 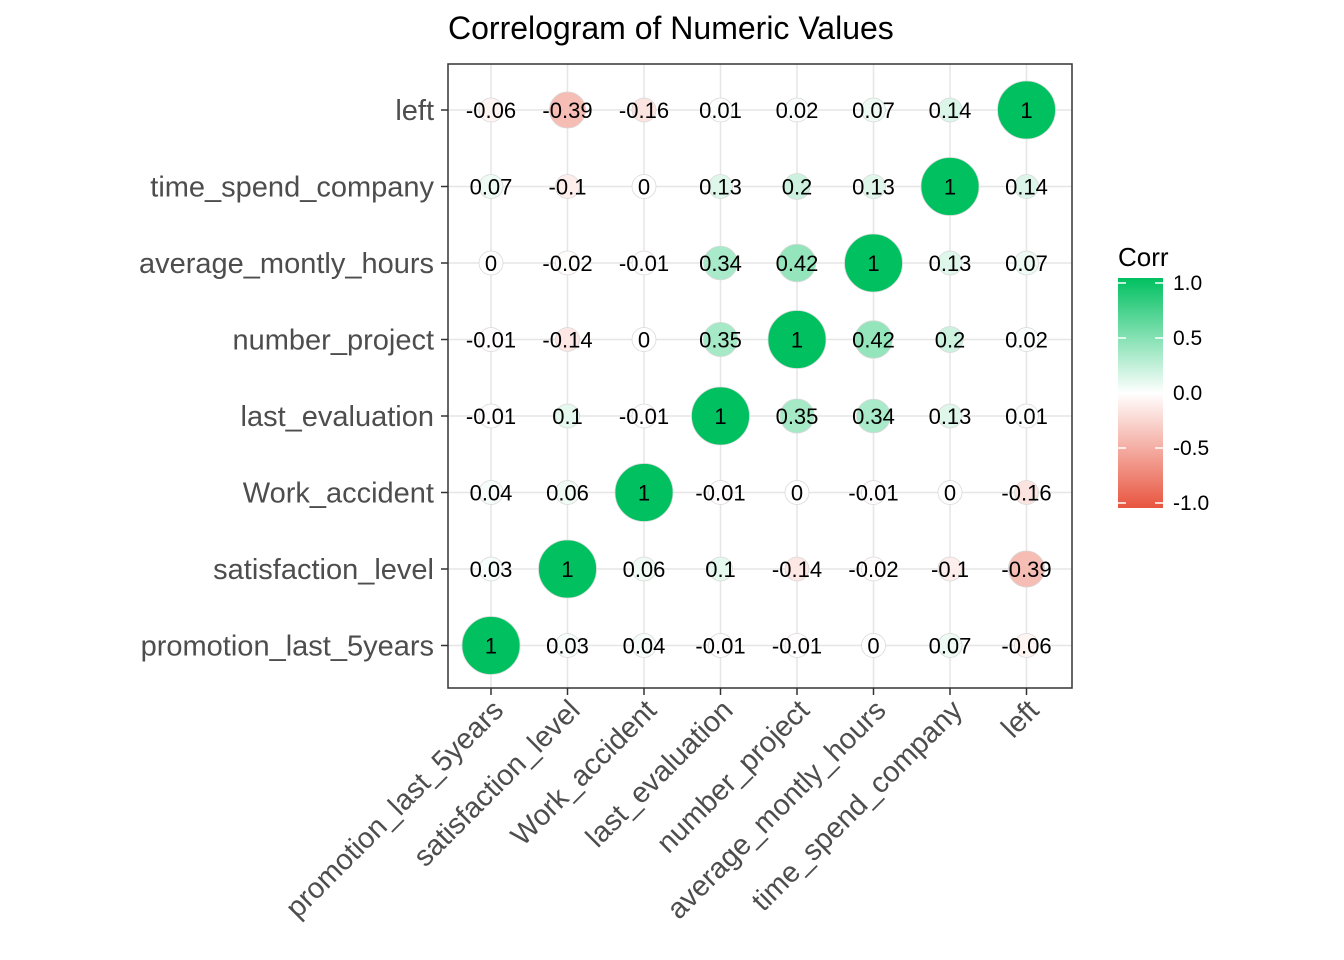 I want to click on corr-value-satisfaction_level-number_project: -0.14, so click(x=797, y=569).